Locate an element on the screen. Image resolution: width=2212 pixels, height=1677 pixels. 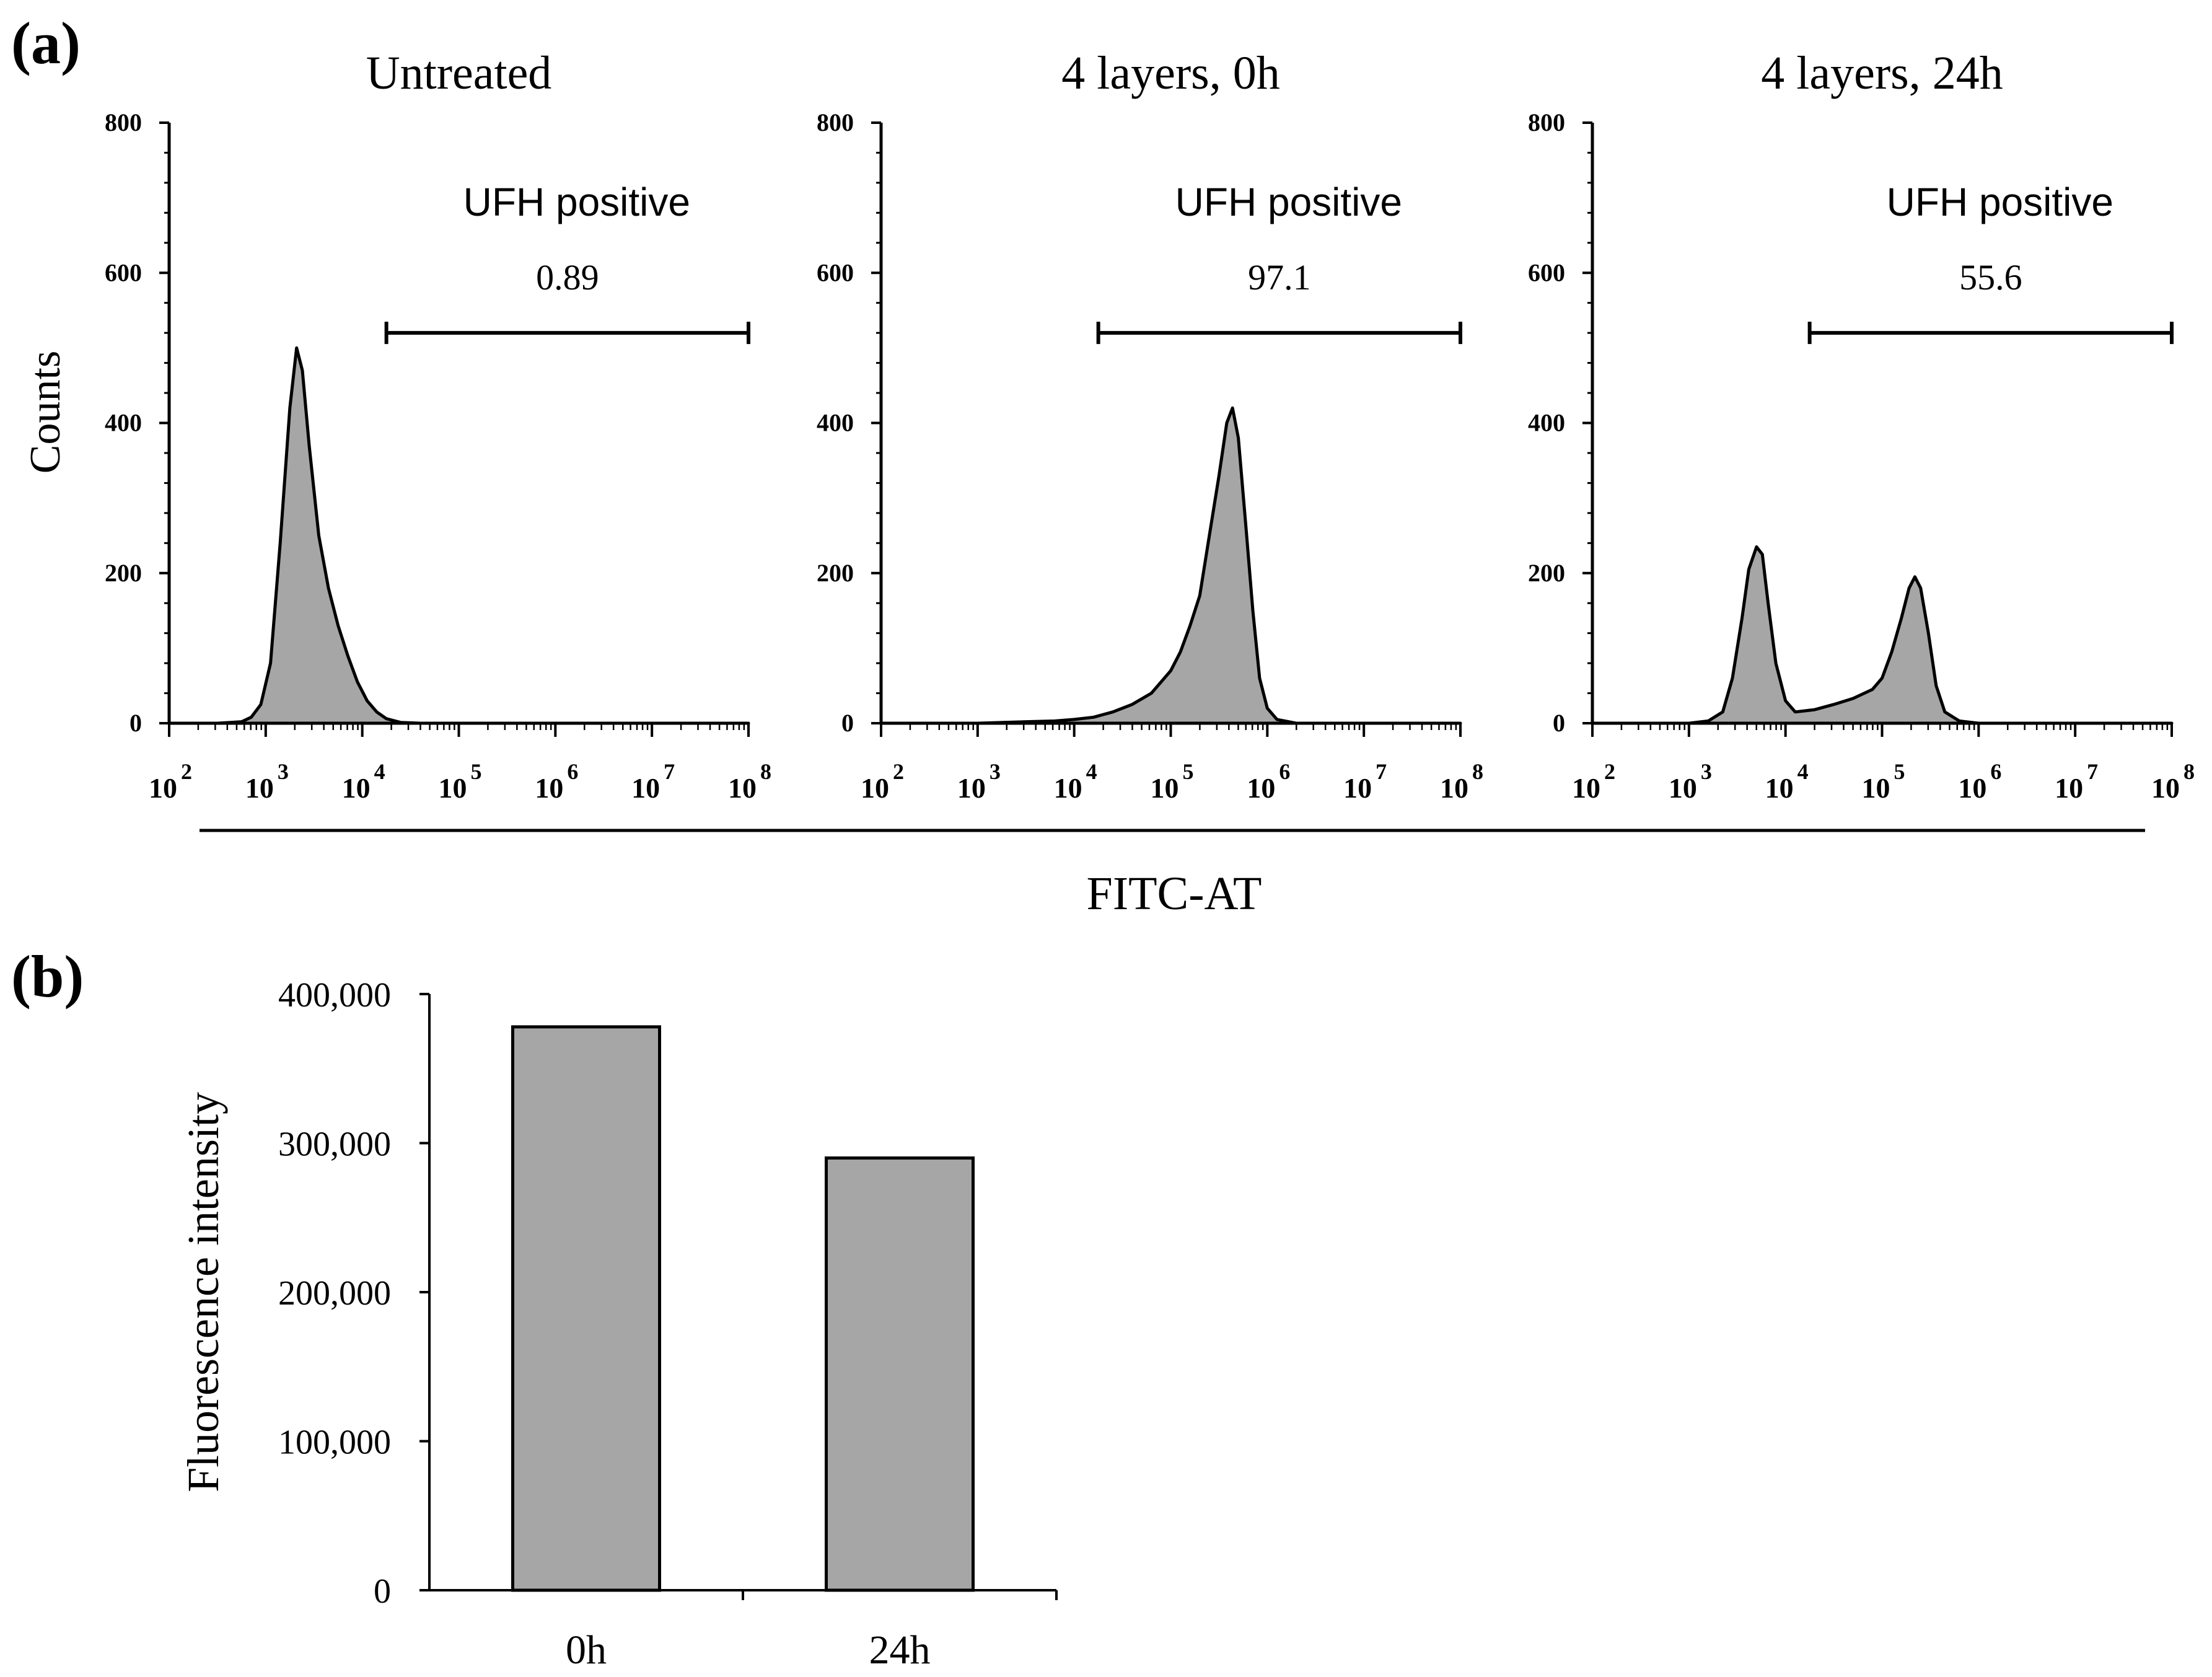
bar-y-tick-label: 200,000 is located at coordinates (335, 1293).